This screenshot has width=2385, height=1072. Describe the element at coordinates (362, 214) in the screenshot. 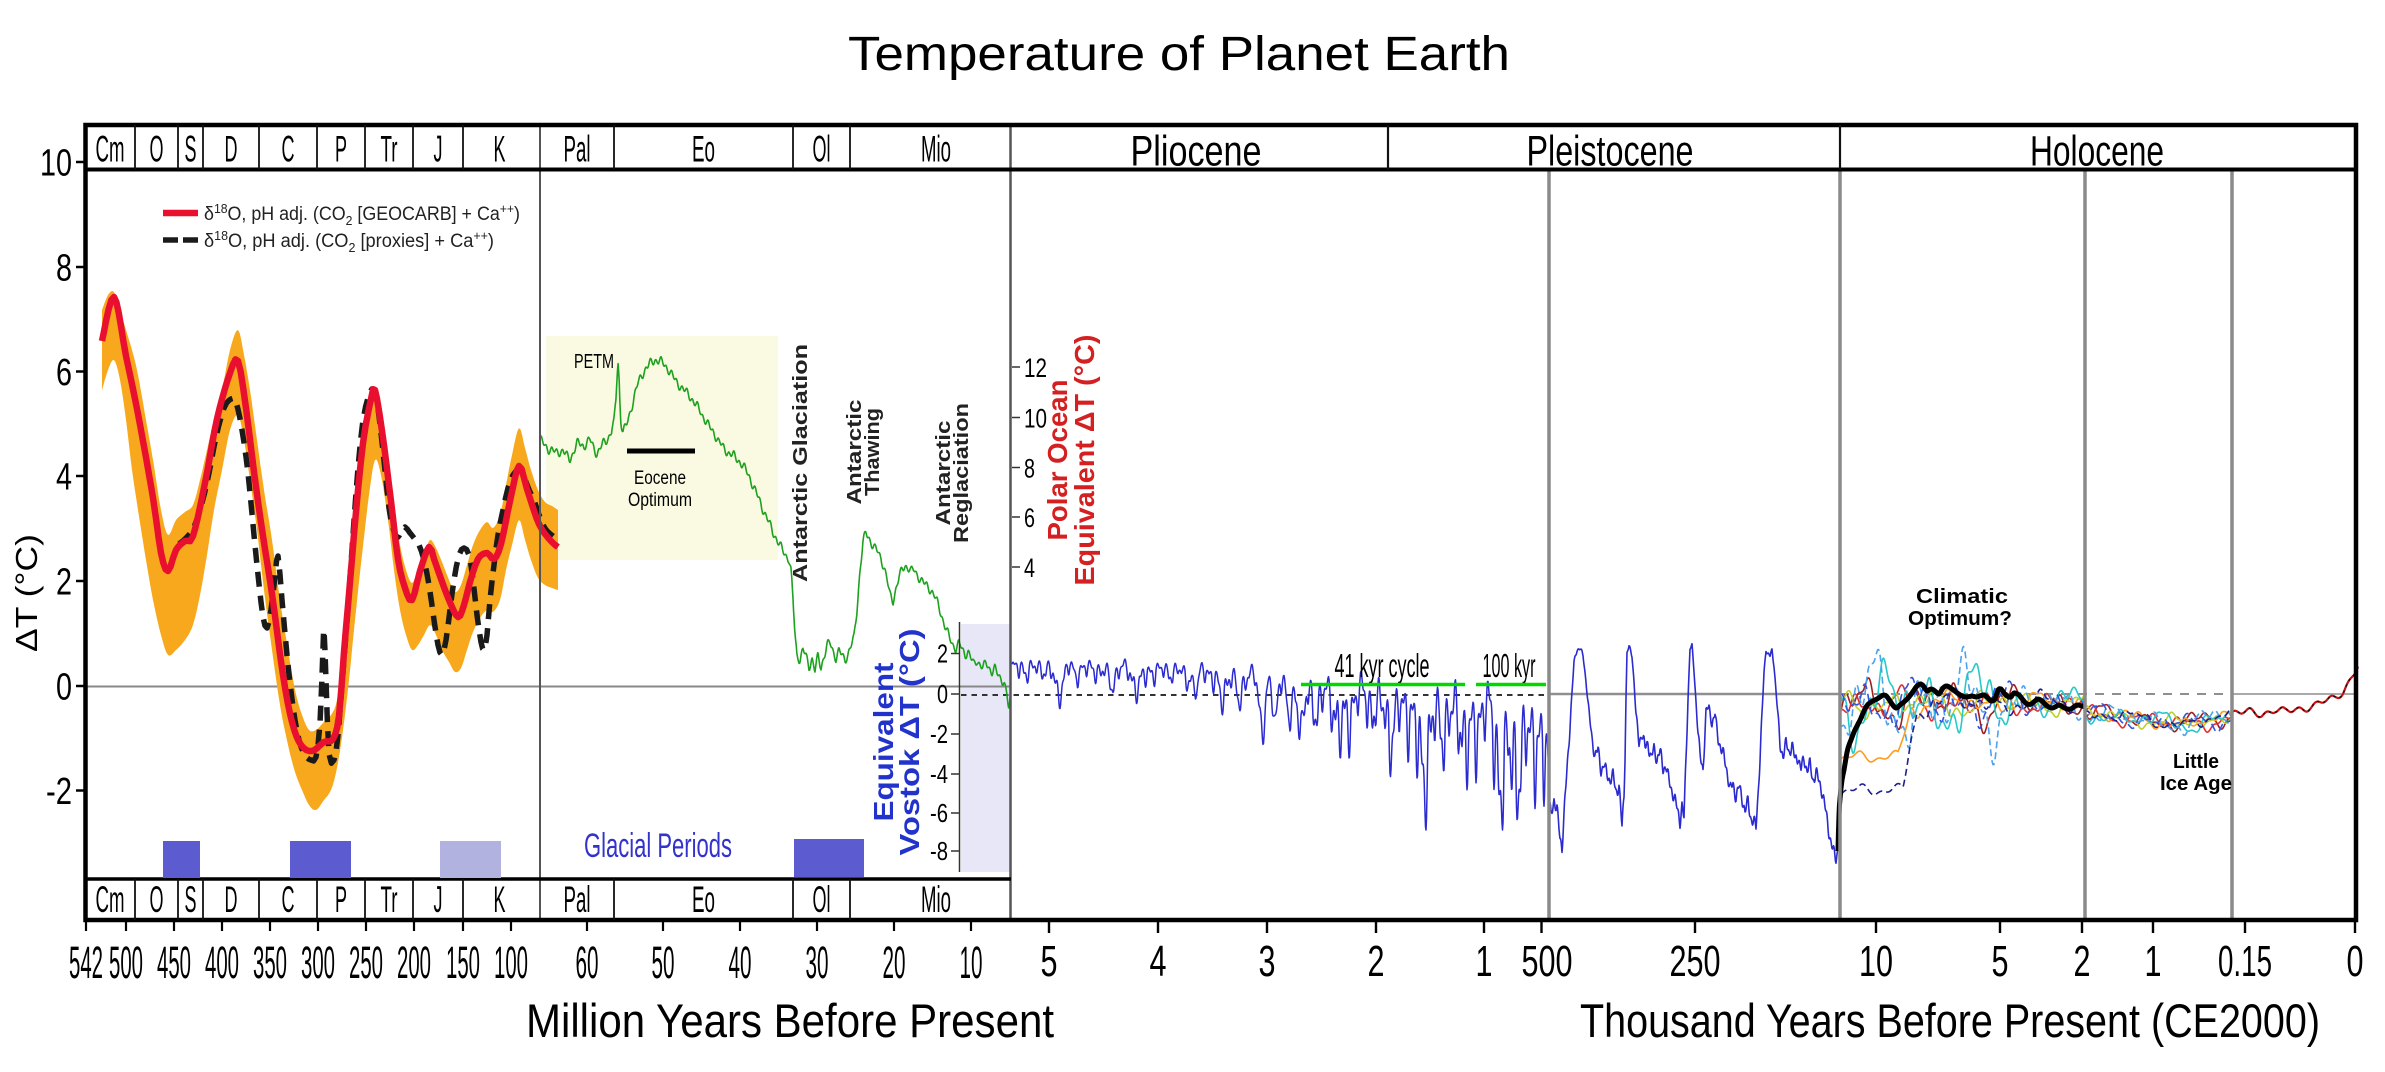

I see `svg-text:δ18O, pH adj. (CO2 [GEOCARB] +: δ18O, pH adj. (CO2 [GEOCARB] + Ca++)` at that location.